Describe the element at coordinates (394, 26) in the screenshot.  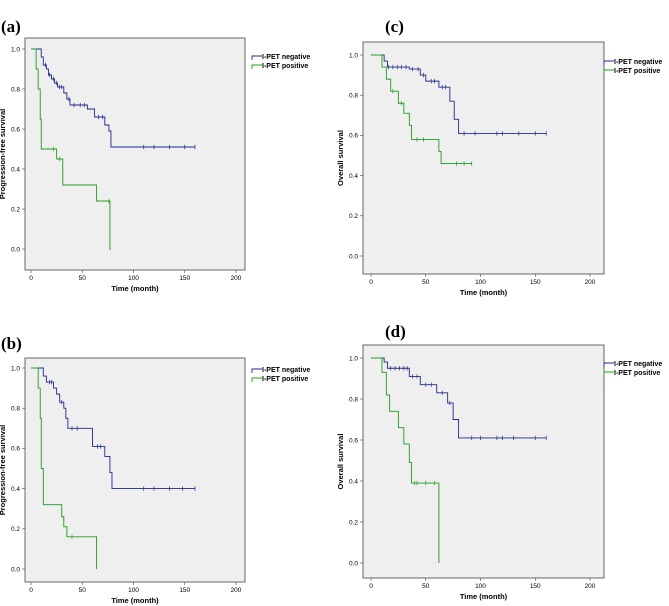
I see `panel-letter: (c)` at that location.